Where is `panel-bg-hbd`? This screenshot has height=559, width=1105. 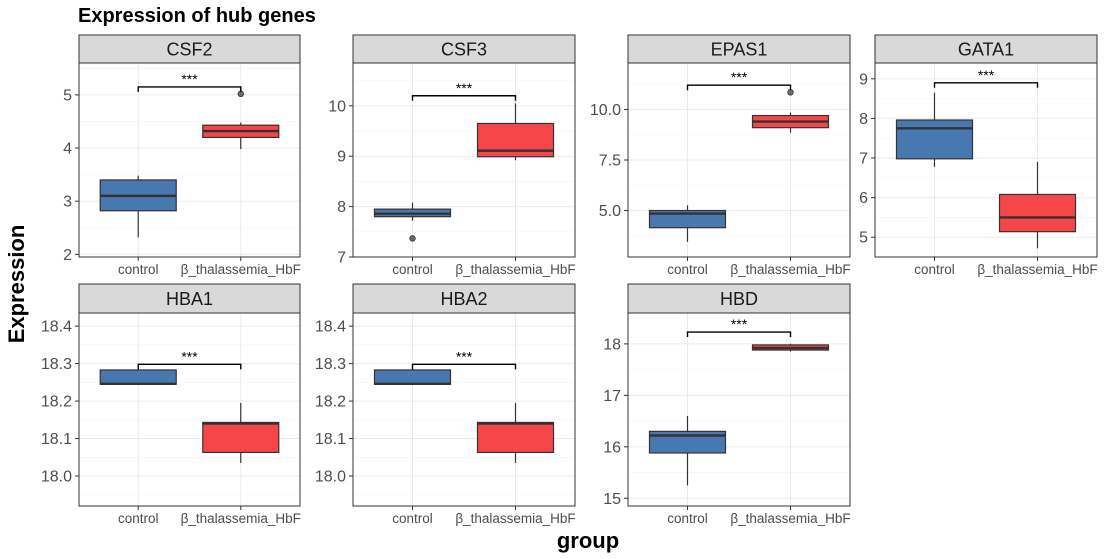
panel-bg-hbd is located at coordinates (739, 409).